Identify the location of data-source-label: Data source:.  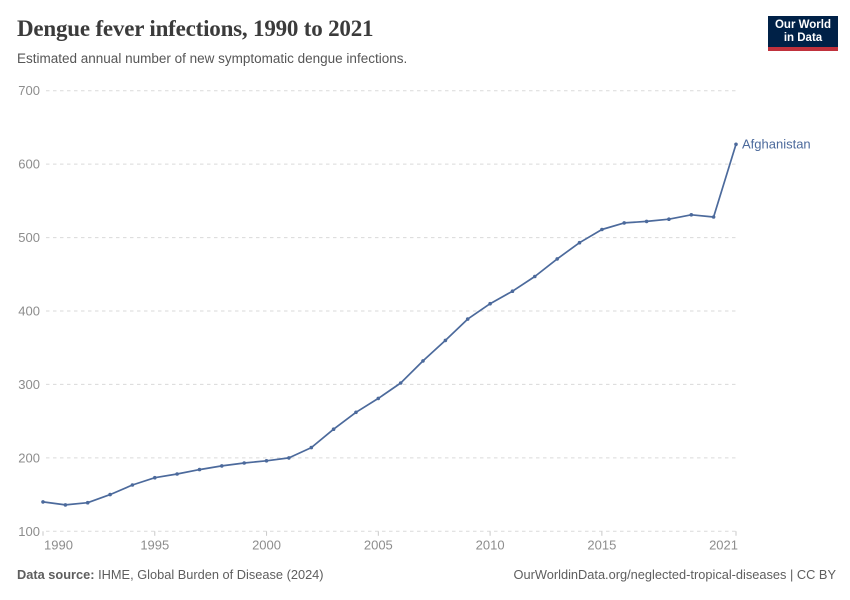
(56, 574).